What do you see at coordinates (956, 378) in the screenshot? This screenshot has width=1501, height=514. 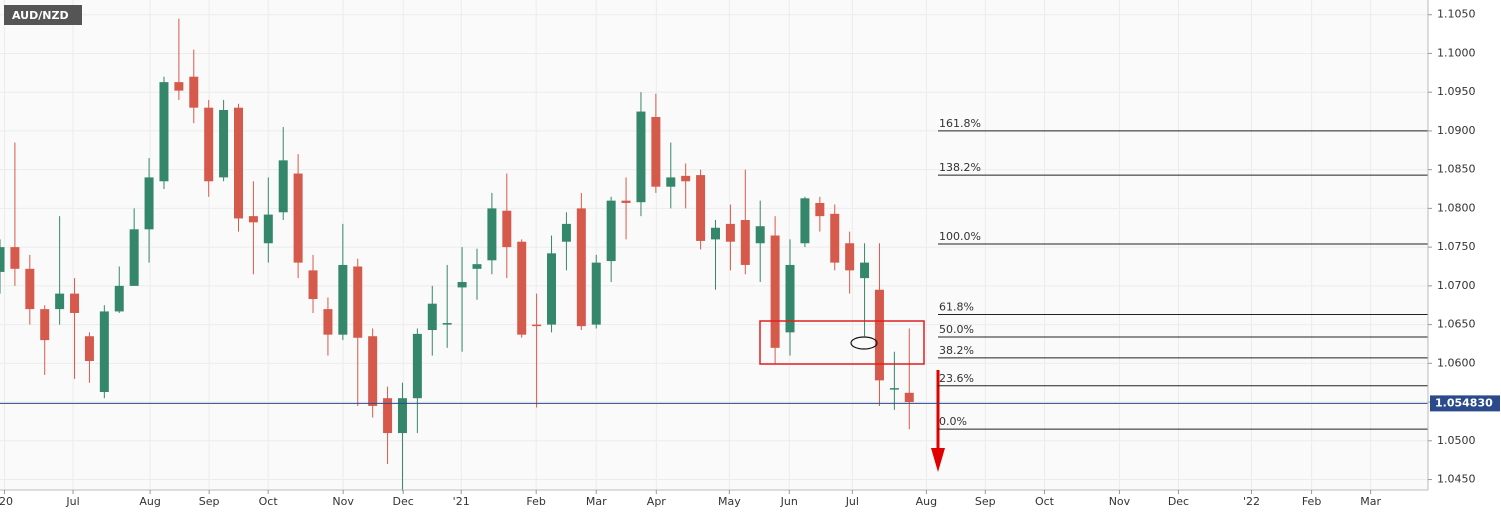 I see `fib-label: 23.6%` at bounding box center [956, 378].